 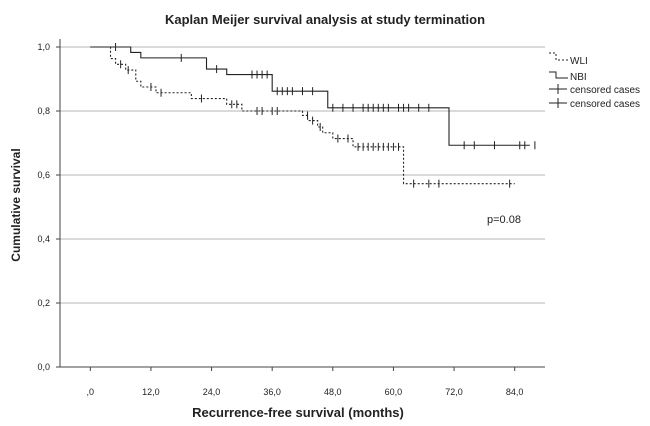 What do you see at coordinates (43, 303) in the screenshot?
I see `y-tick-label: 0,2` at bounding box center [43, 303].